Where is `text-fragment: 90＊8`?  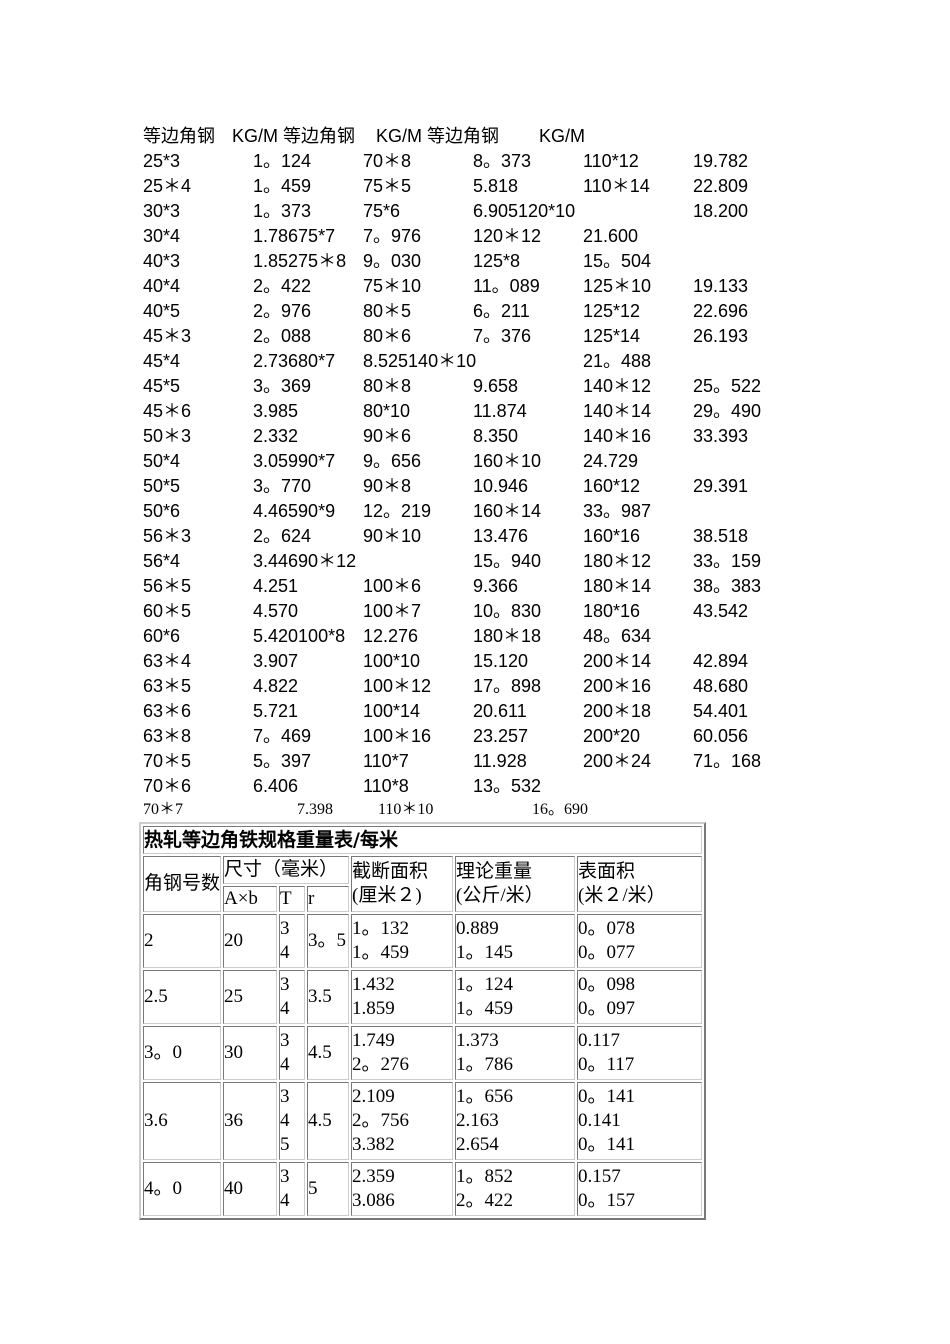 text-fragment: 90＊8 is located at coordinates (387, 486).